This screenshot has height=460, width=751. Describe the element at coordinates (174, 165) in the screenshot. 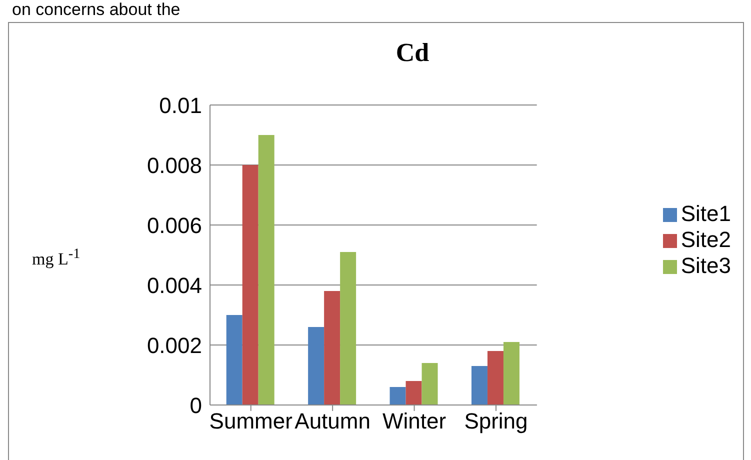

I see `y-tick-label: 0.008` at that location.